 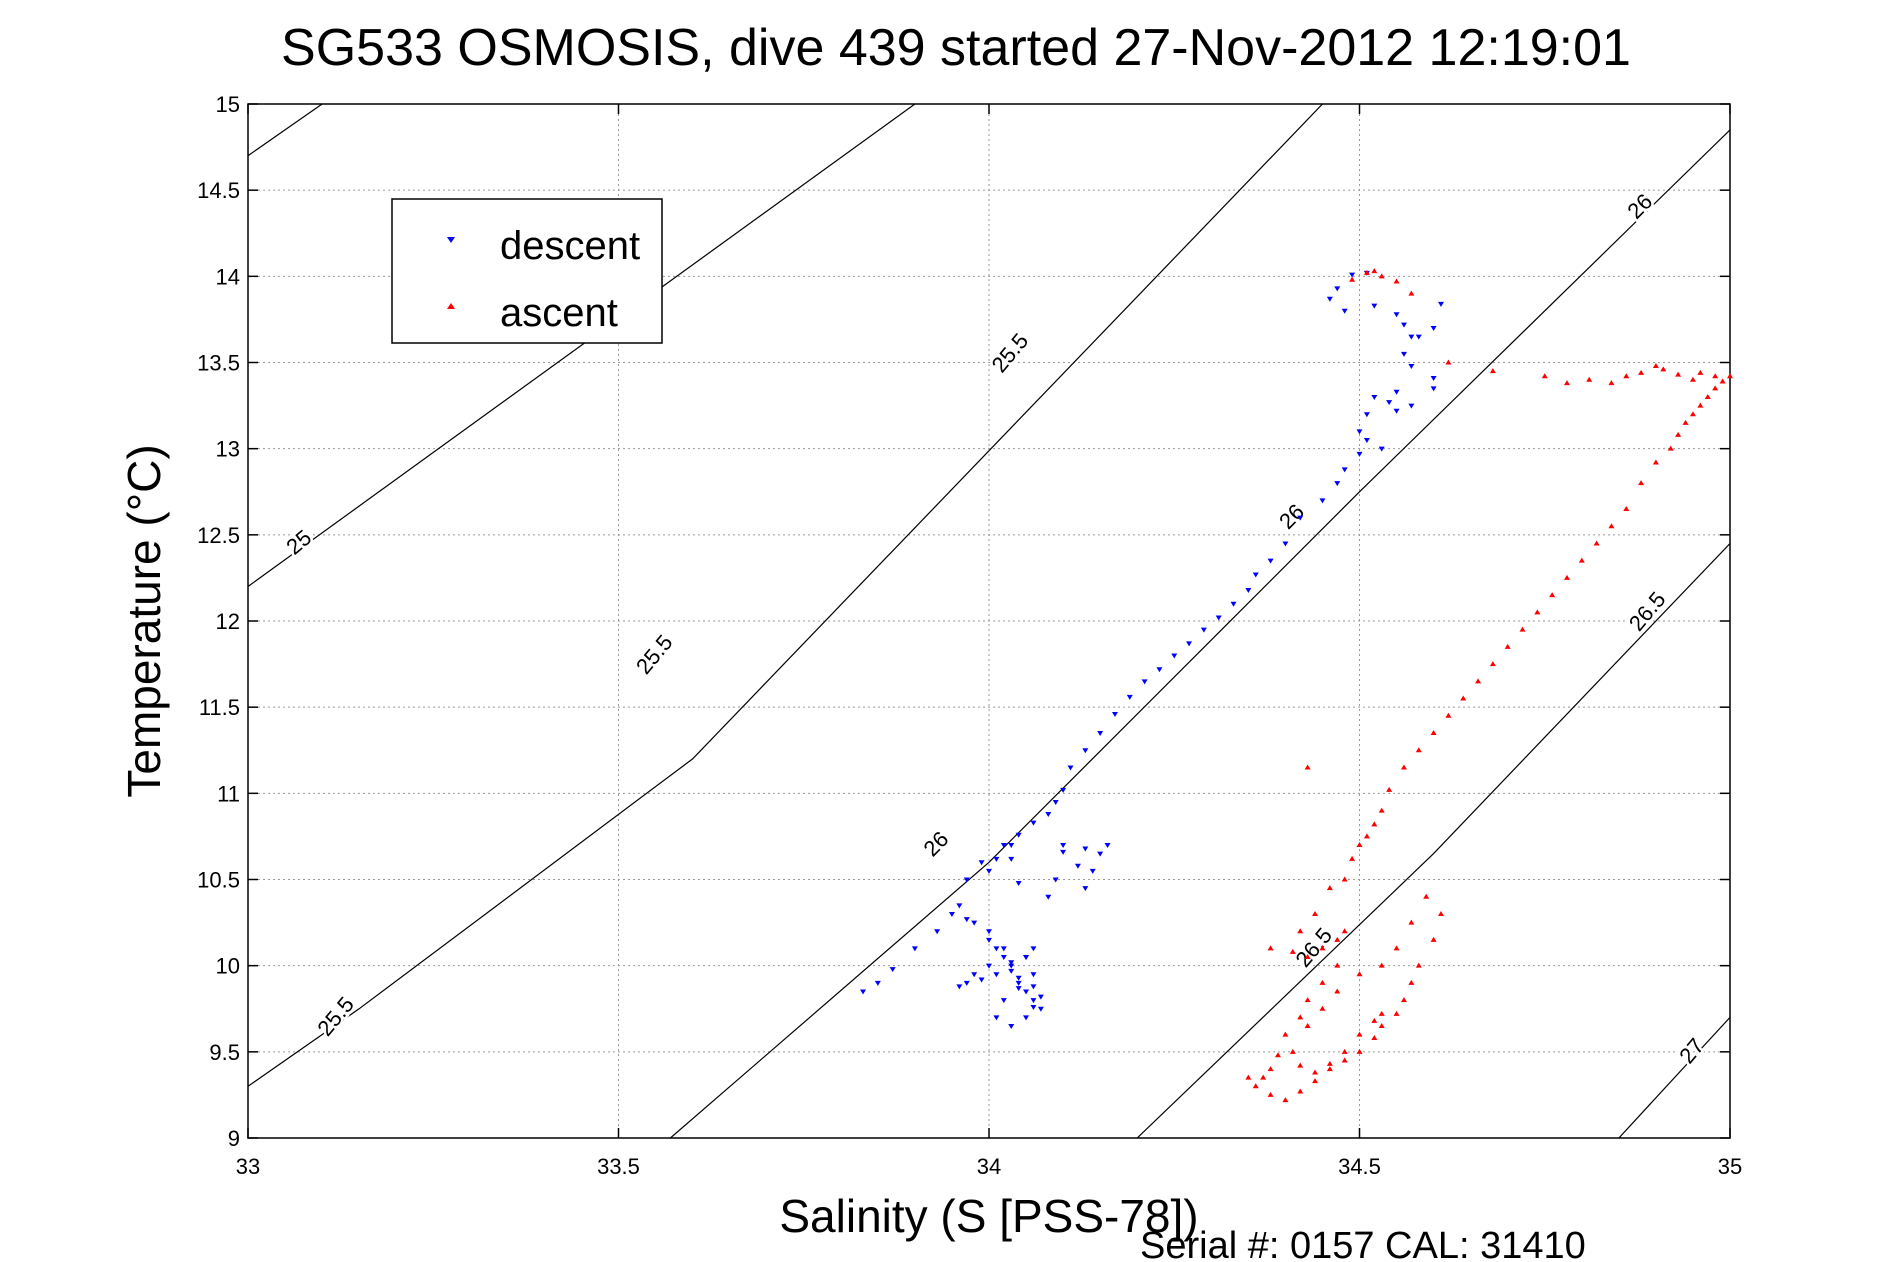 What do you see at coordinates (218, 363) in the screenshot?
I see `y-tick-label: 13.5` at bounding box center [218, 363].